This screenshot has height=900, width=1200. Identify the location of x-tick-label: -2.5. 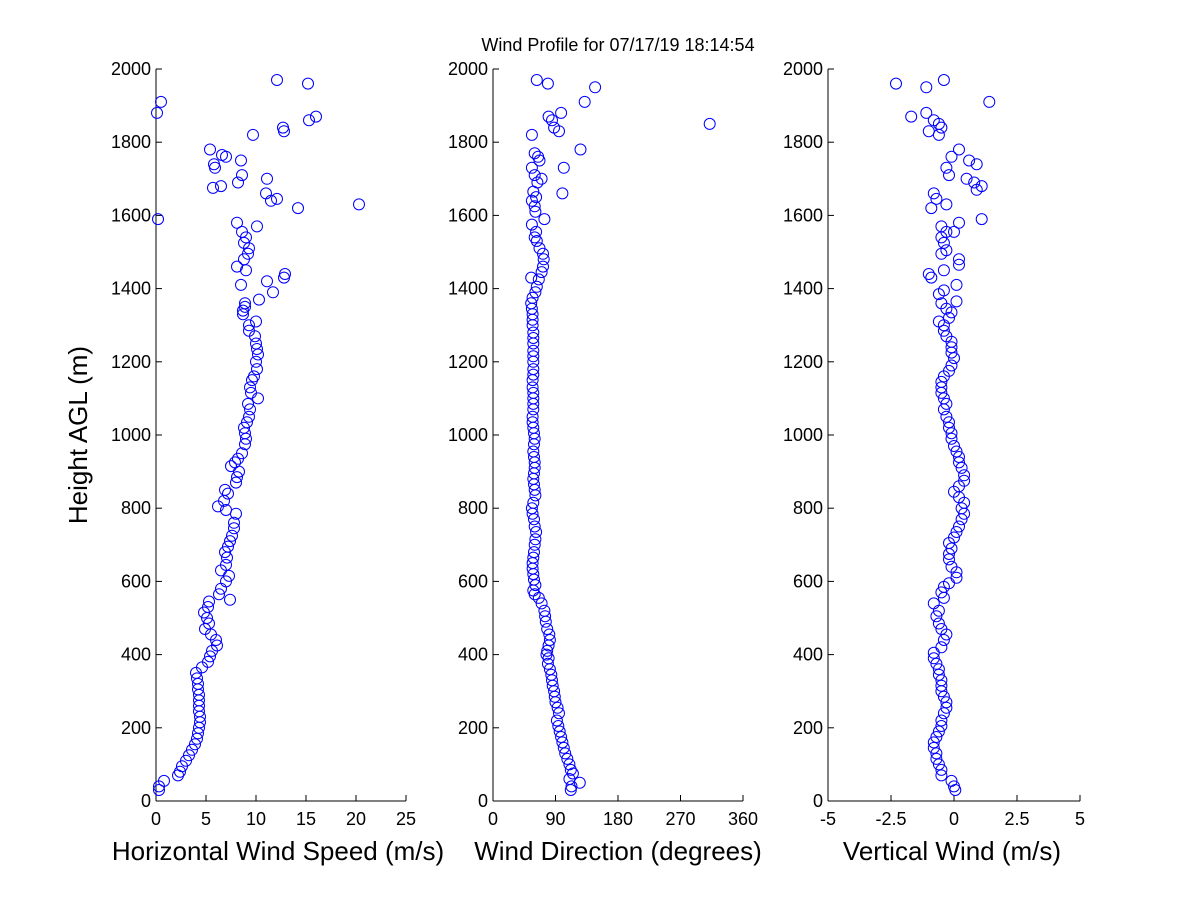
(890, 819).